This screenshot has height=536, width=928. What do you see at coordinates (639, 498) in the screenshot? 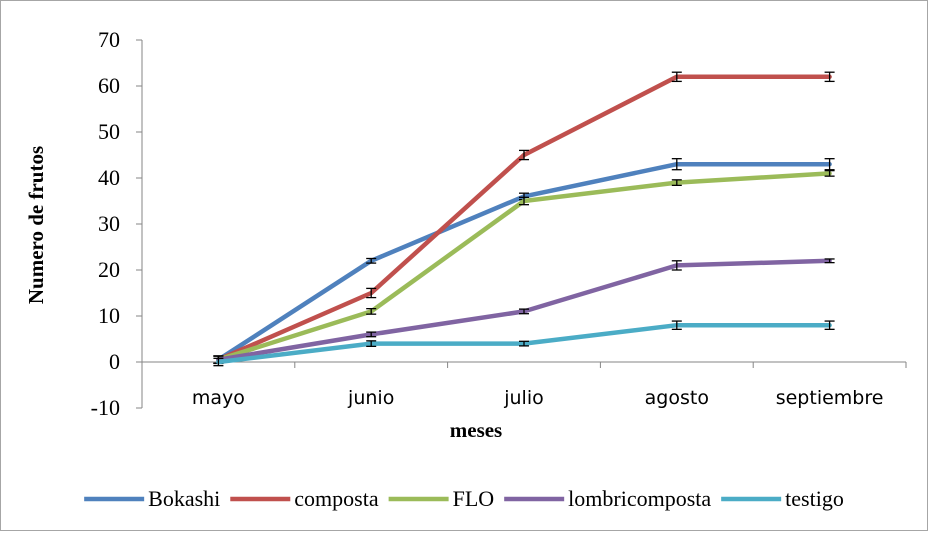
I see `legend-label: lombricomposta` at bounding box center [639, 498].